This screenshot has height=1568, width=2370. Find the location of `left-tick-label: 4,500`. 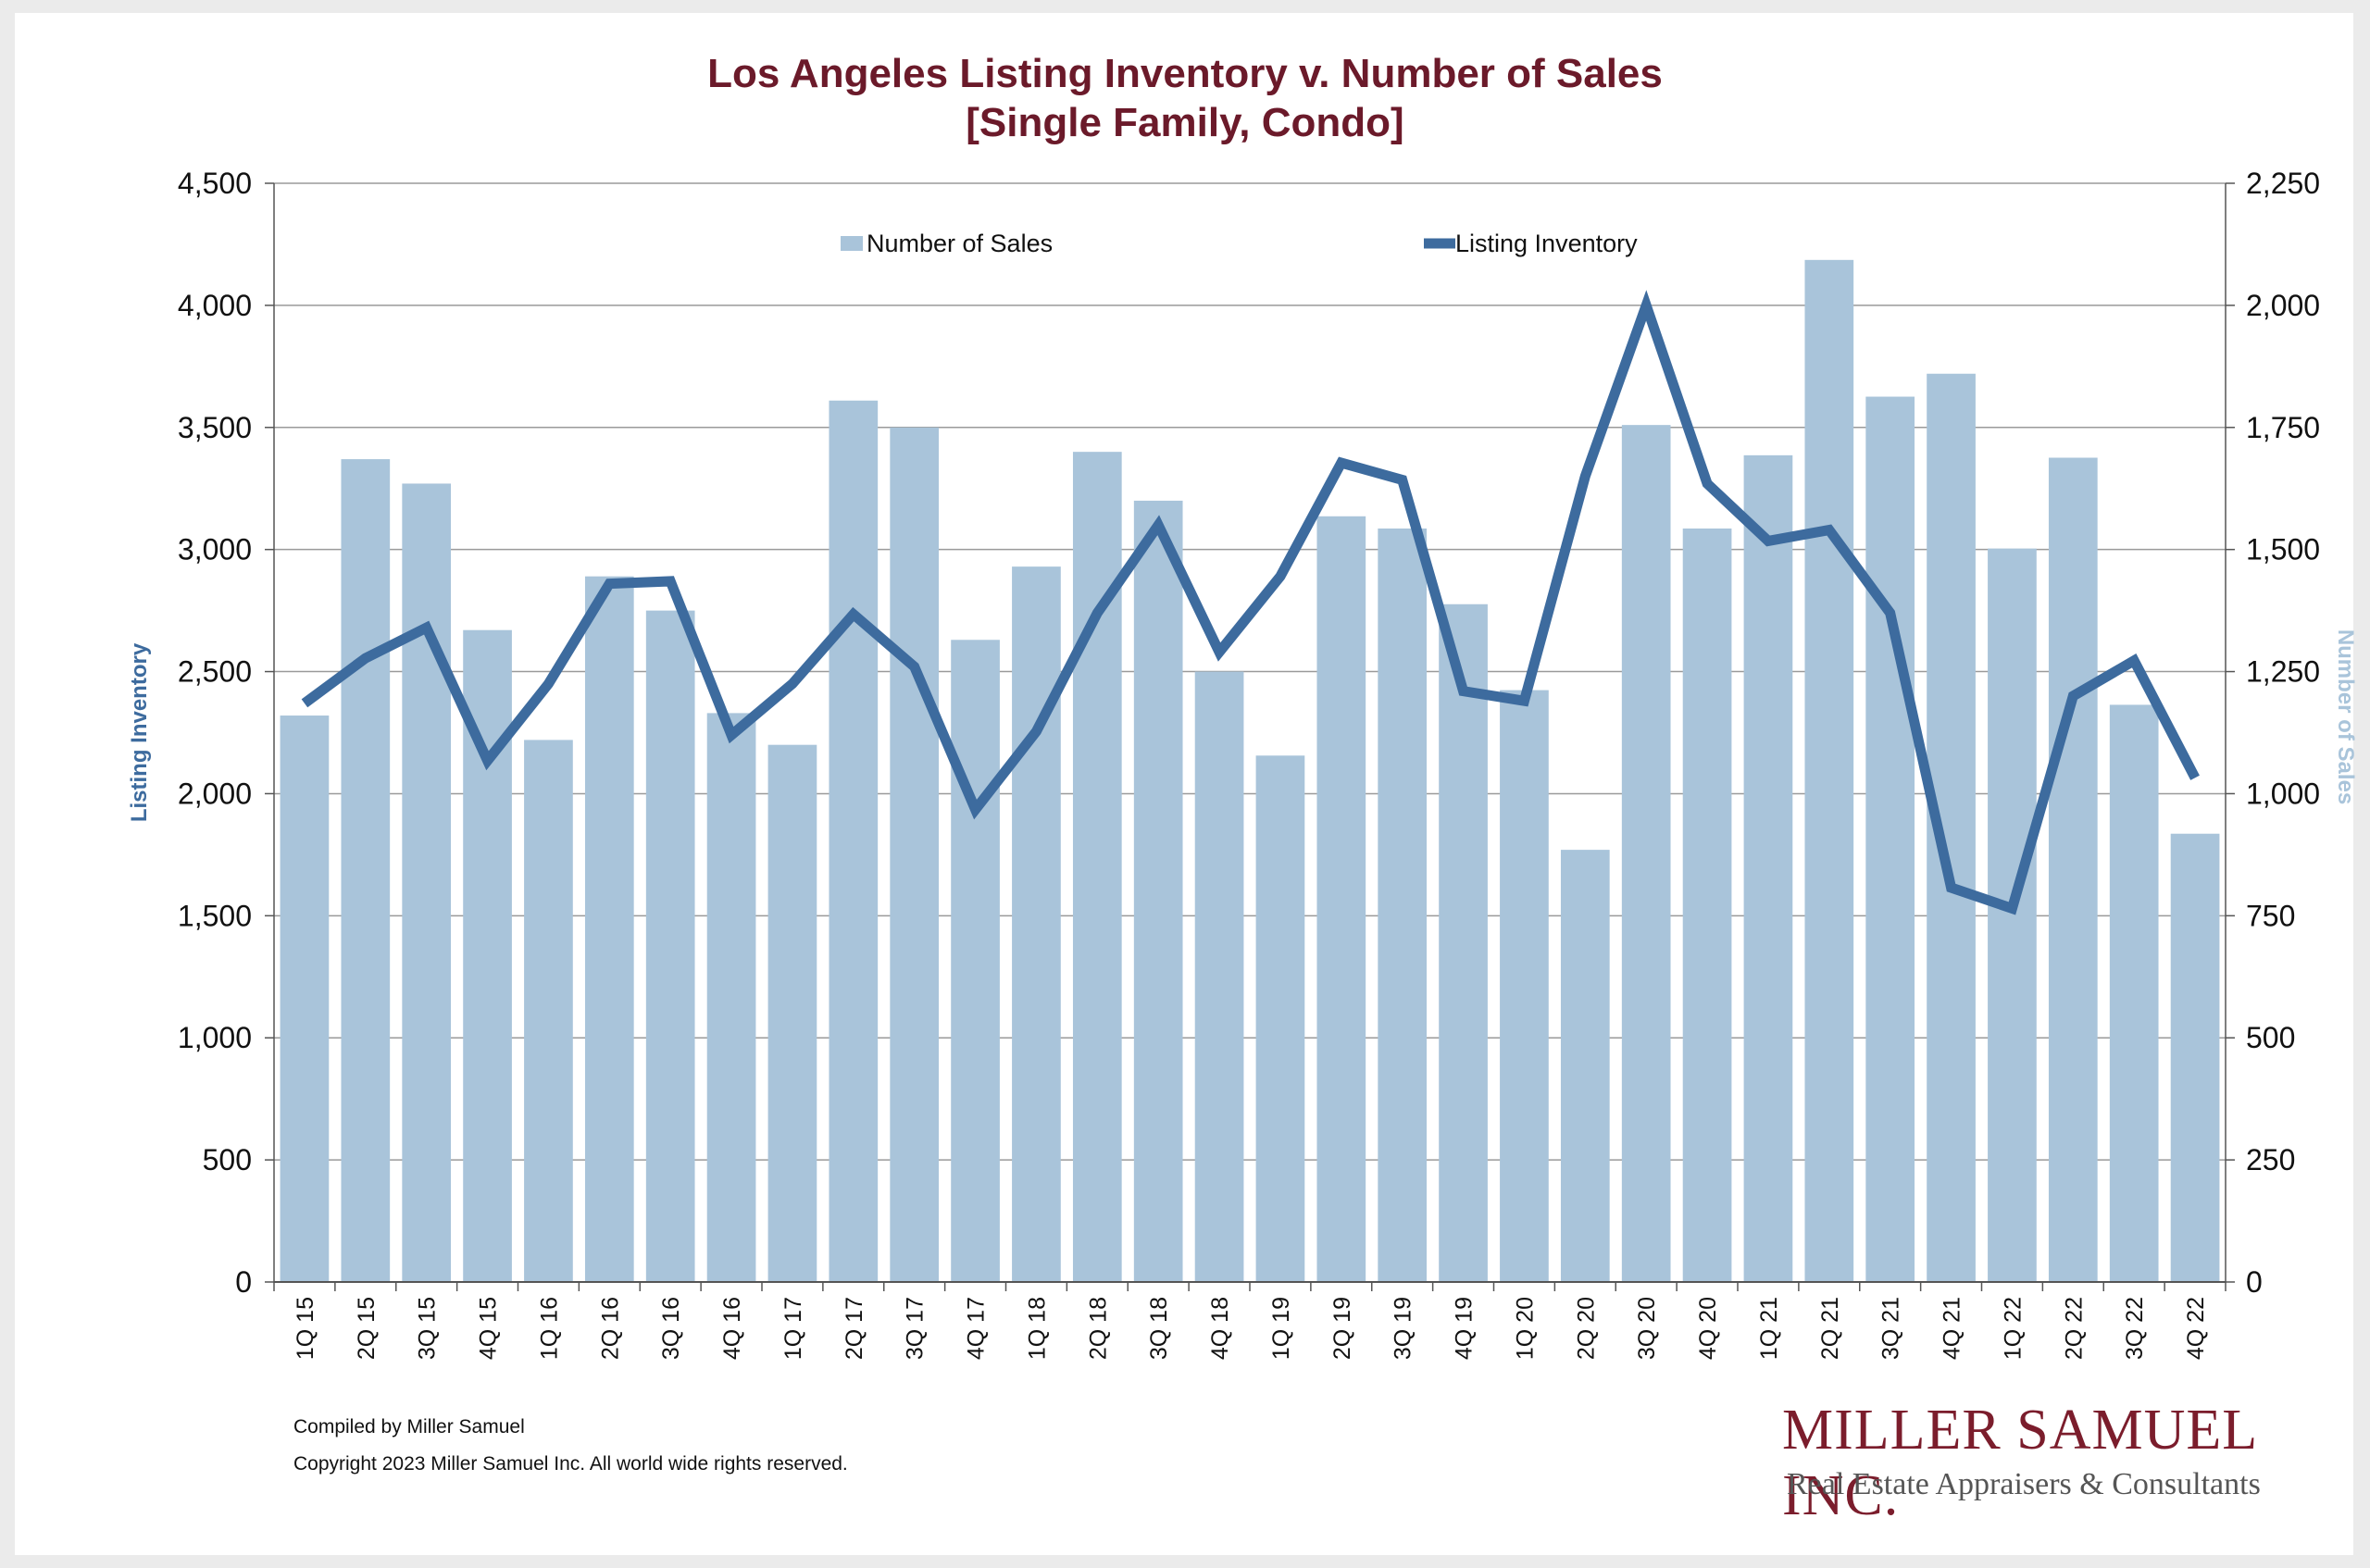

left-tick-label: 4,500 is located at coordinates (215, 183).